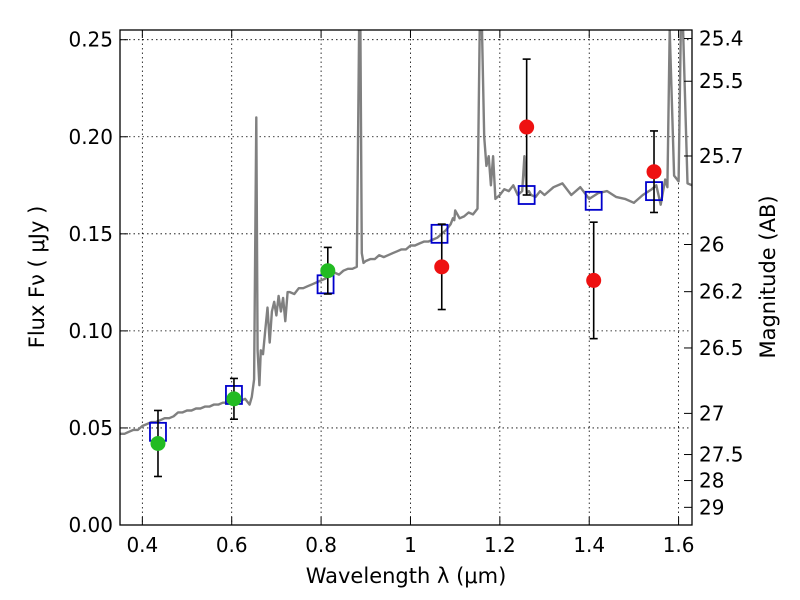 Image resolution: width=800 pixels, height=600 pixels. What do you see at coordinates (142, 545) in the screenshot?
I see `x-tick-label: 0.4` at bounding box center [142, 545].